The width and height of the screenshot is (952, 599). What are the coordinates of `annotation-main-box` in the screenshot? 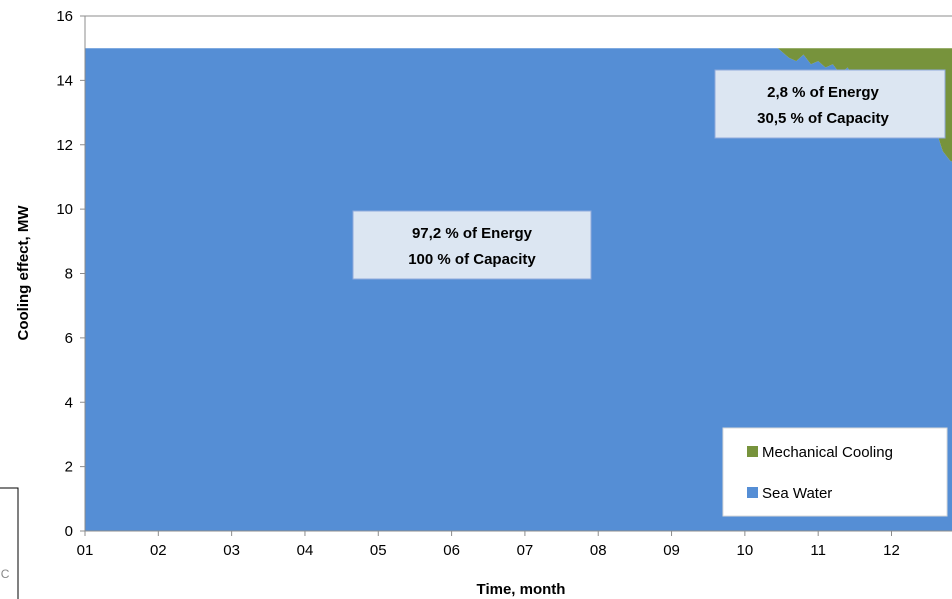 It's located at (472, 245).